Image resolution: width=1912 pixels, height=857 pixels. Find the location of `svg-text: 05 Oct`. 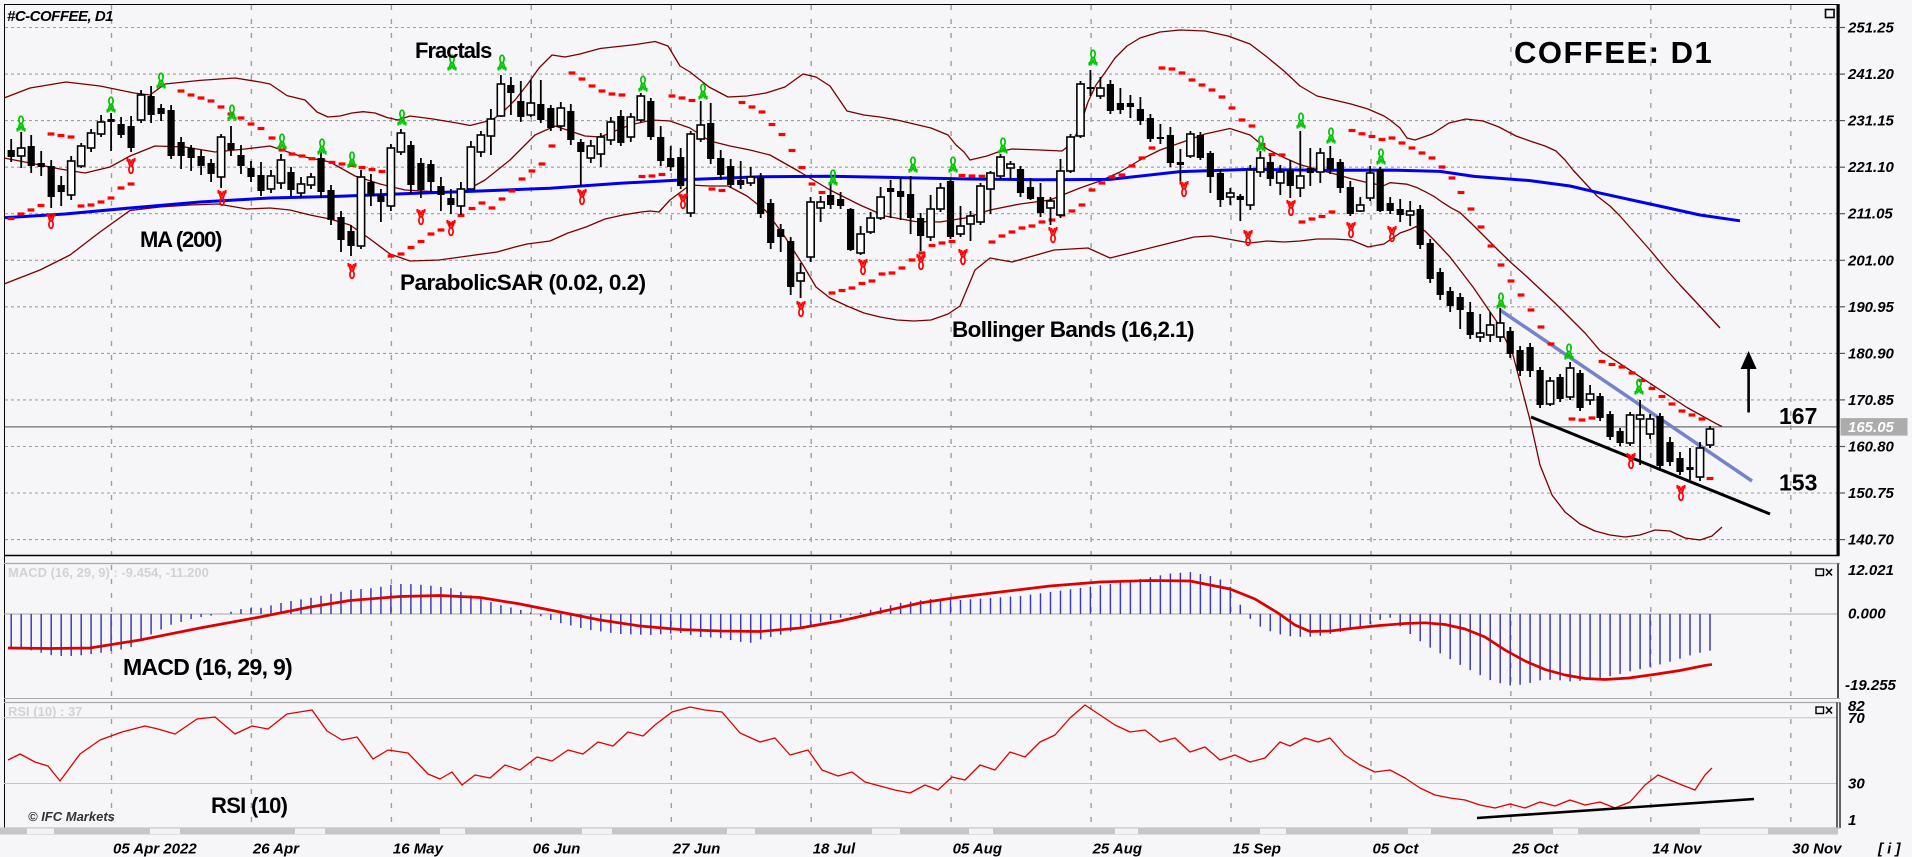

svg-text: 05 Oct is located at coordinates (1396, 849).